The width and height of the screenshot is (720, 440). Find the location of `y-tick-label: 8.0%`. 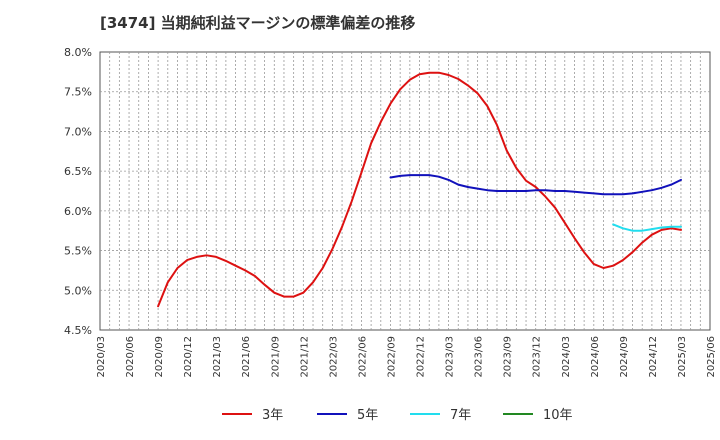

y-tick-label: 8.0% is located at coordinates (78, 52).